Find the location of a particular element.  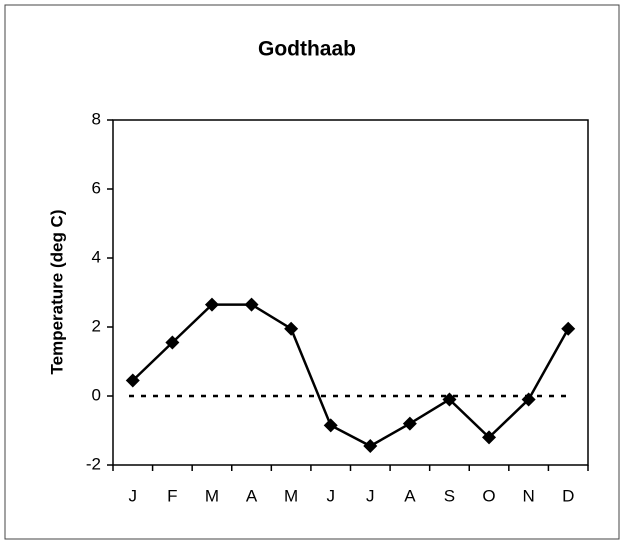

x-tick-label: S is located at coordinates (449, 495).